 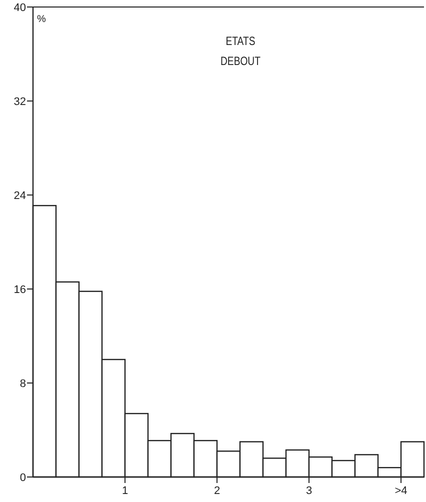 I want to click on y-axis-title: %, so click(x=41, y=19).